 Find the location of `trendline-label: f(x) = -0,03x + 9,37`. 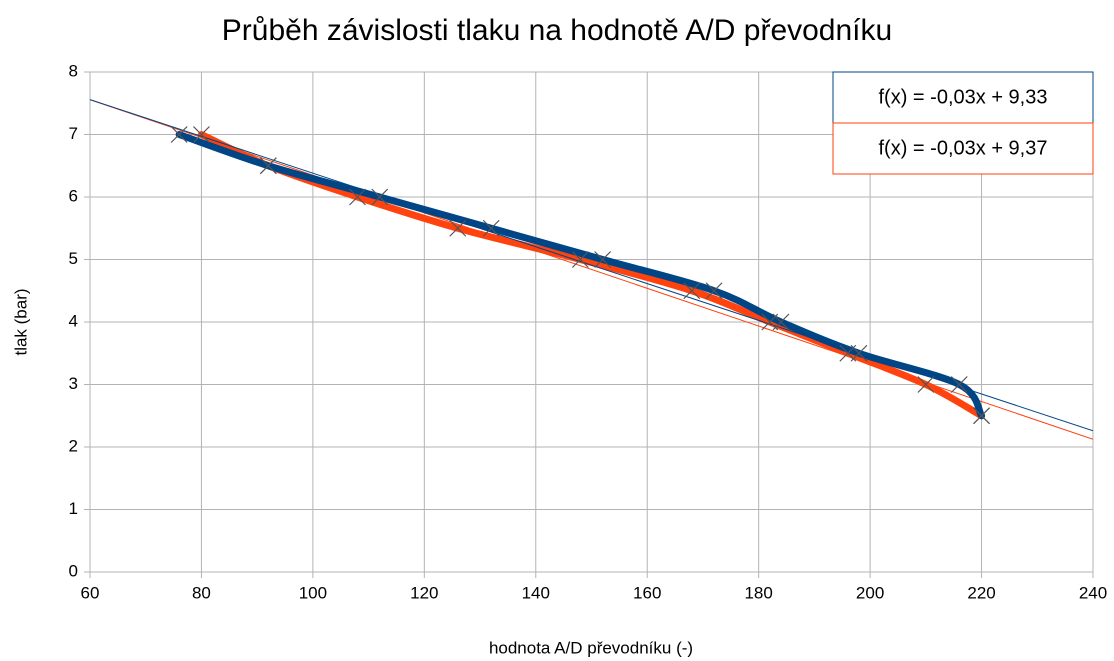

trendline-label: f(x) = -0,03x + 9,37 is located at coordinates (963, 148).